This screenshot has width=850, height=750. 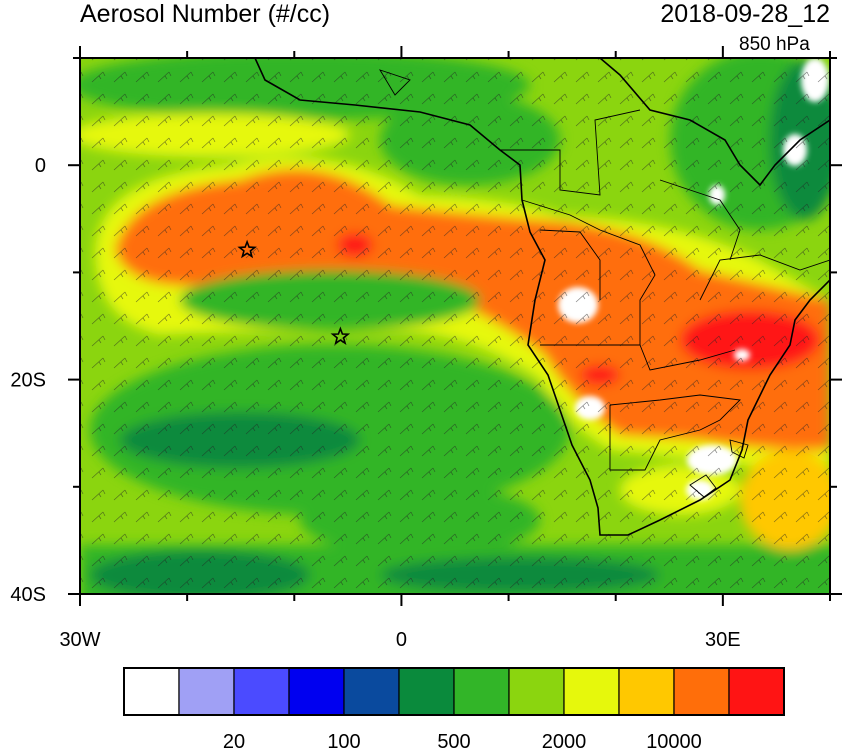 I want to click on colorbar-label: 500, so click(x=453, y=740).